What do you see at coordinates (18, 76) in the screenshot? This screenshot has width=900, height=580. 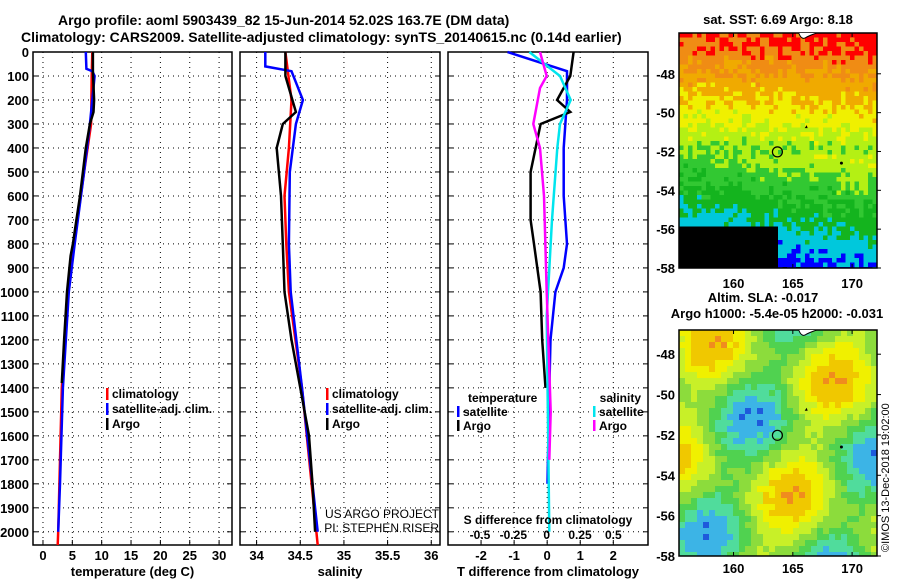 I see `depth-tick-label: 100` at bounding box center [18, 76].